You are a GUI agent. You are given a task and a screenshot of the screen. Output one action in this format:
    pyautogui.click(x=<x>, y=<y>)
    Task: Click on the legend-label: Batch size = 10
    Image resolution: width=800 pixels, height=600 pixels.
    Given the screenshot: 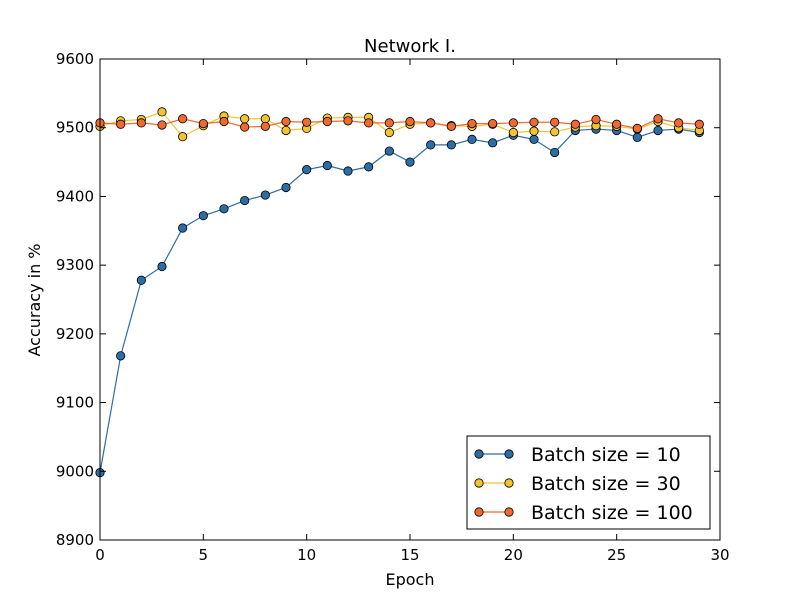 What is the action you would take?
    pyautogui.click(x=606, y=455)
    